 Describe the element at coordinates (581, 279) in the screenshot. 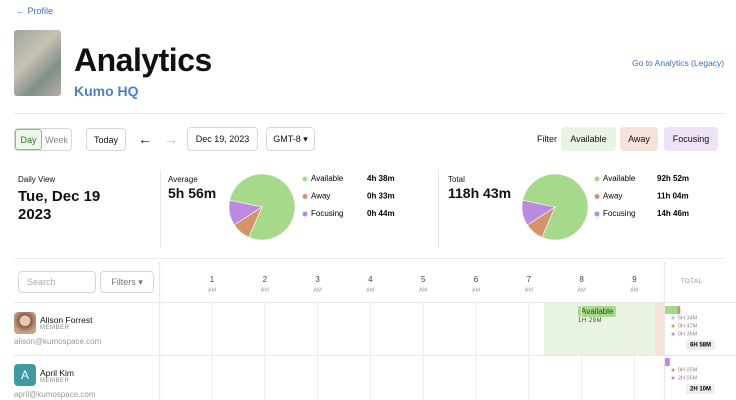

I see `hour-label: 8` at that location.